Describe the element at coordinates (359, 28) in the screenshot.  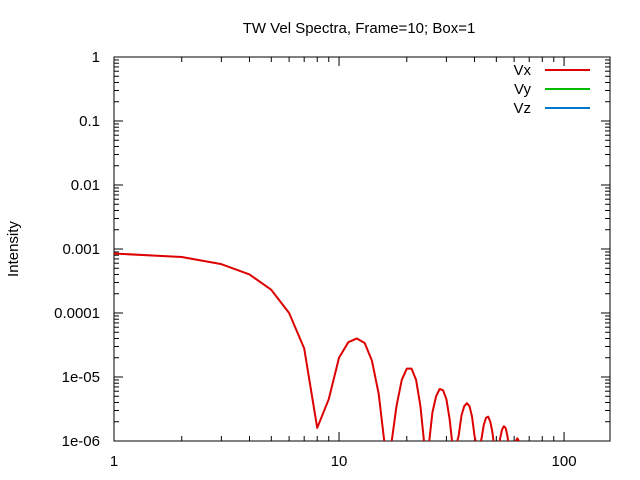
I see `chart-title: TW Vel Spectra, Frame=10; Box=1` at that location.